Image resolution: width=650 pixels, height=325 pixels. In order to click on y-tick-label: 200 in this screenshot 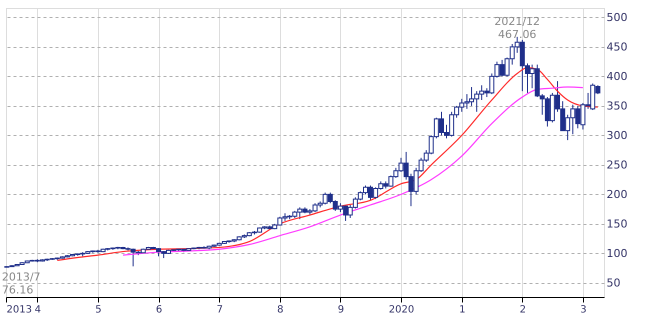, I will do `click(617, 194)`.